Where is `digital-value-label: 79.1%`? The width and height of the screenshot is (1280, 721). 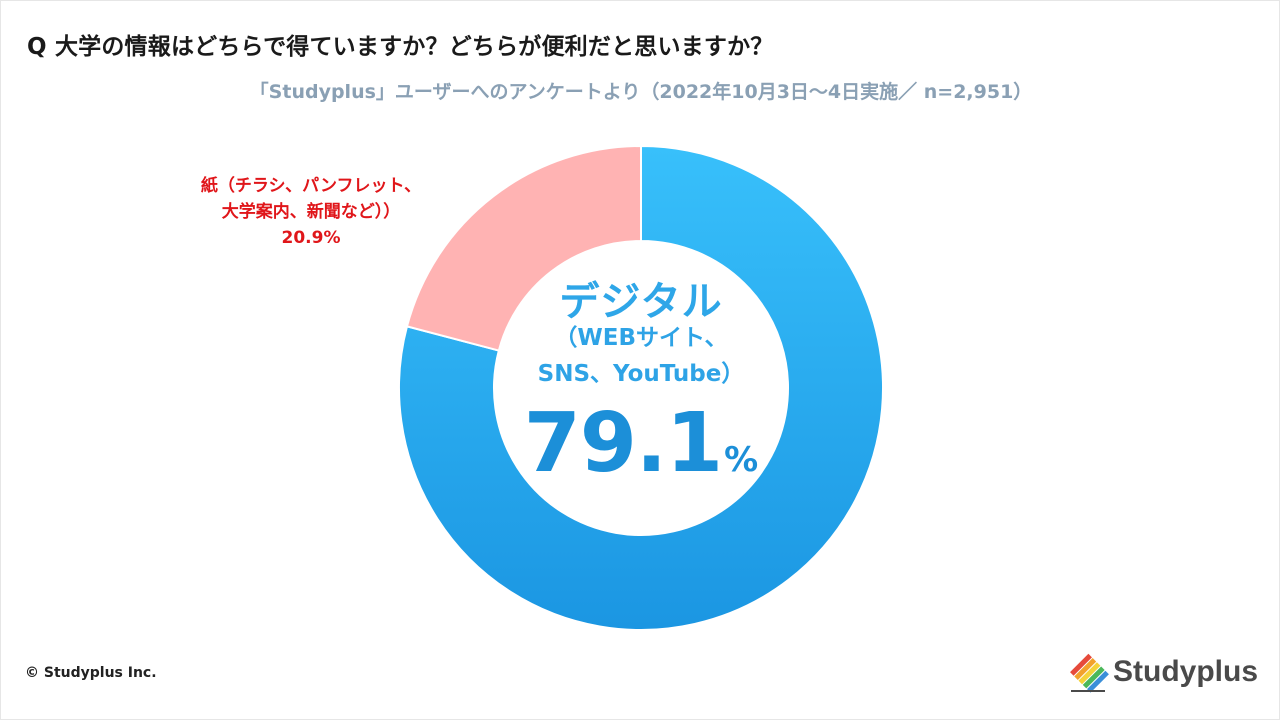
digital-value-label: 79.1% is located at coordinates (641, 443).